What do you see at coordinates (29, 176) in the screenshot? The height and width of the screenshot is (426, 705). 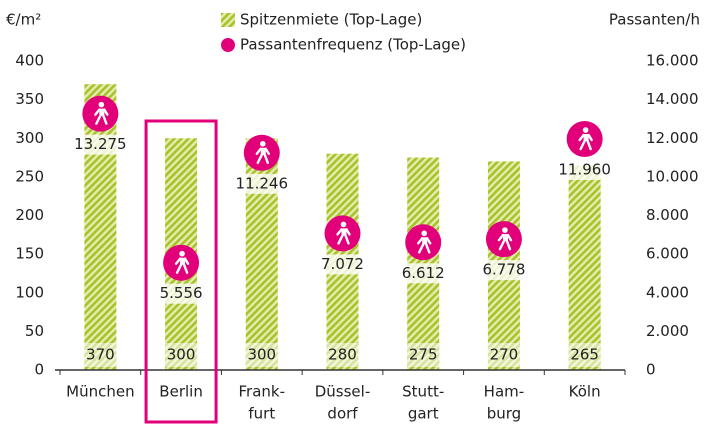 I see `y-tick-label: 250` at bounding box center [29, 176].